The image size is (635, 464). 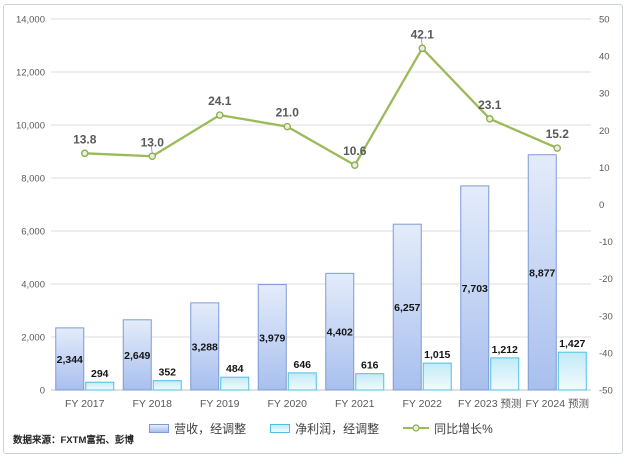 I want to click on source-note: 数据来源：FXTM富拓、彭博, so click(x=73, y=440).